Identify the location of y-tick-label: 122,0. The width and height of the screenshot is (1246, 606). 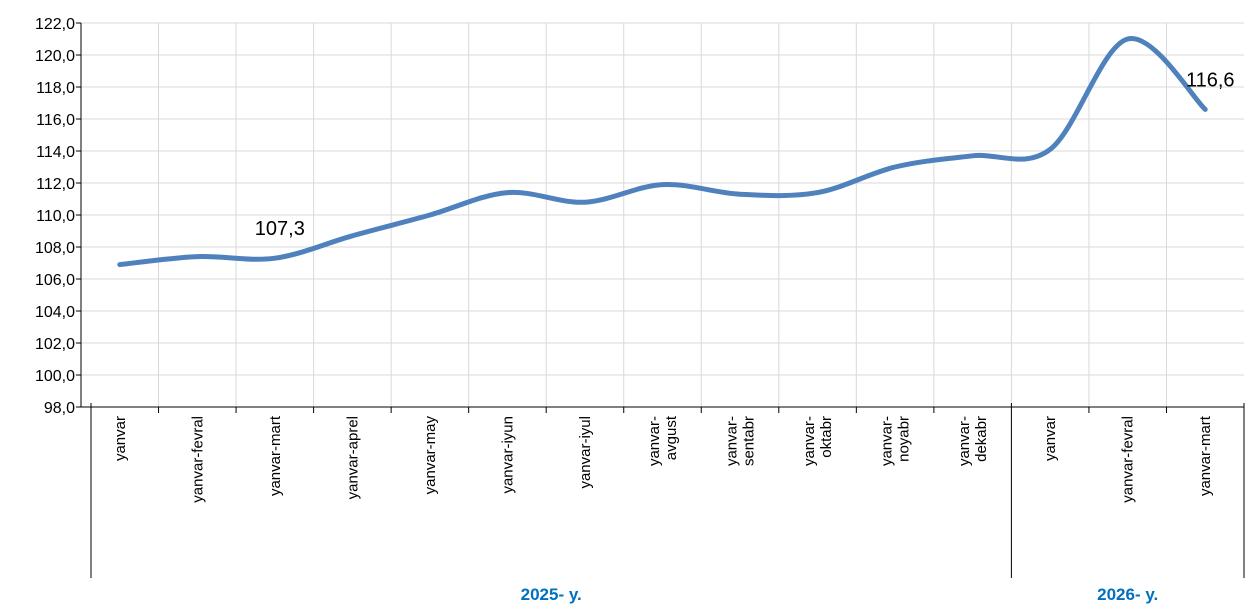
(55, 24).